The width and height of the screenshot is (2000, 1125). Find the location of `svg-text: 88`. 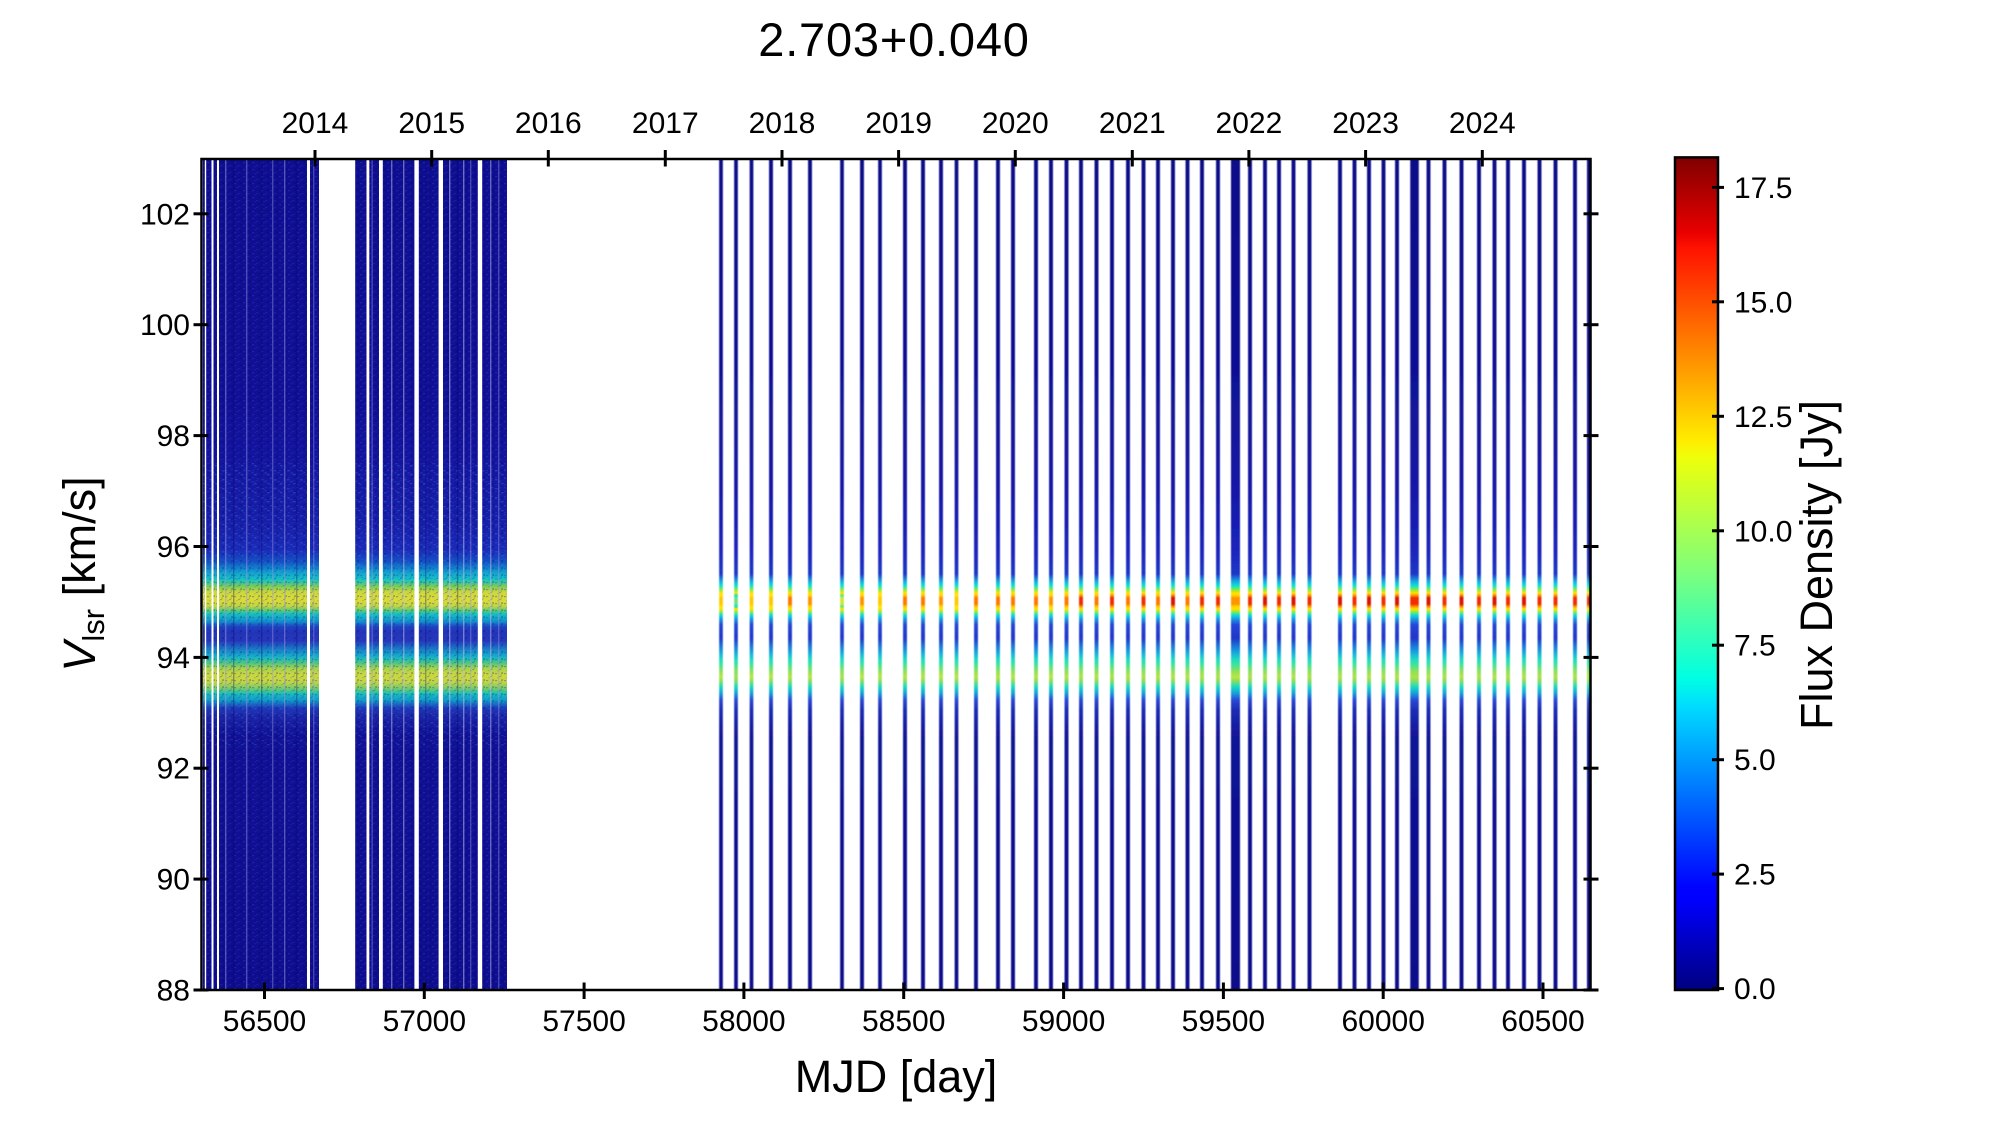

svg-text: 88 is located at coordinates (173, 991).